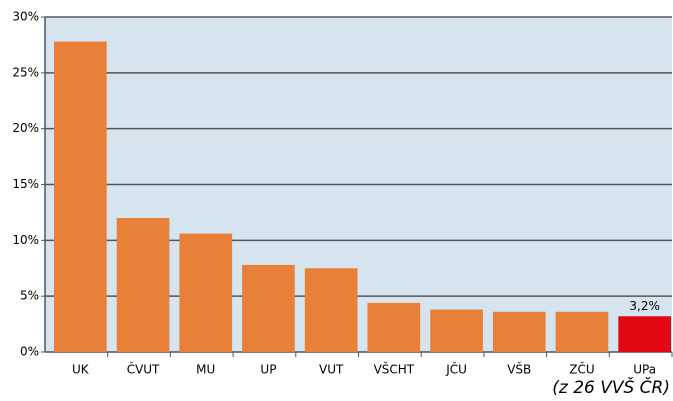  What do you see at coordinates (25, 240) in the screenshot?
I see `y-tick-label: 10%` at bounding box center [25, 240].